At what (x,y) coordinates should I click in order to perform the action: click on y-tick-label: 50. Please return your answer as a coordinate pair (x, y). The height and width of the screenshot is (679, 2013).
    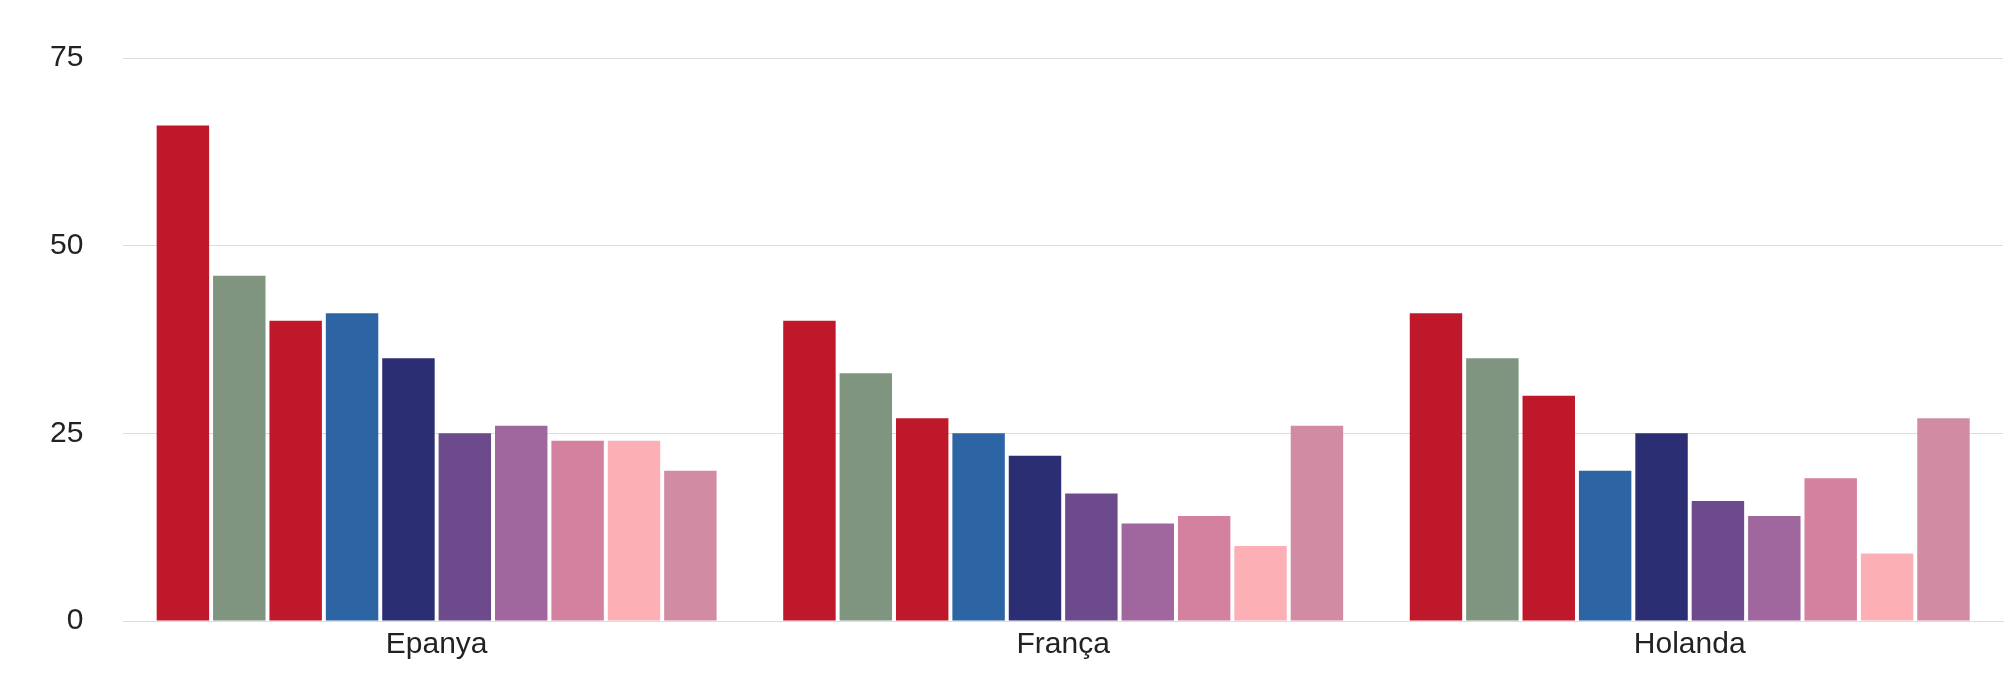
    Looking at the image, I should click on (66, 243).